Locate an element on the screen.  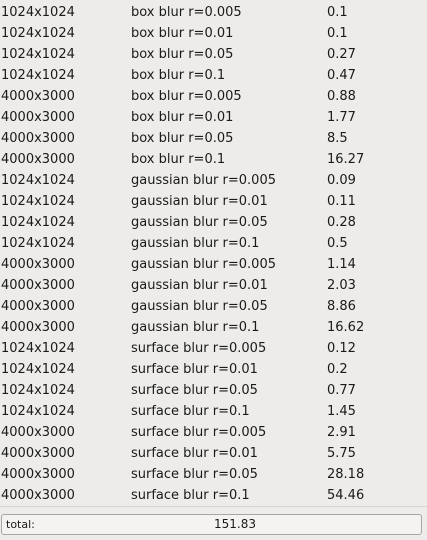
result-row: 4000x3000 gaussian blur r=0.005 1.14 is located at coordinates (213, 264).